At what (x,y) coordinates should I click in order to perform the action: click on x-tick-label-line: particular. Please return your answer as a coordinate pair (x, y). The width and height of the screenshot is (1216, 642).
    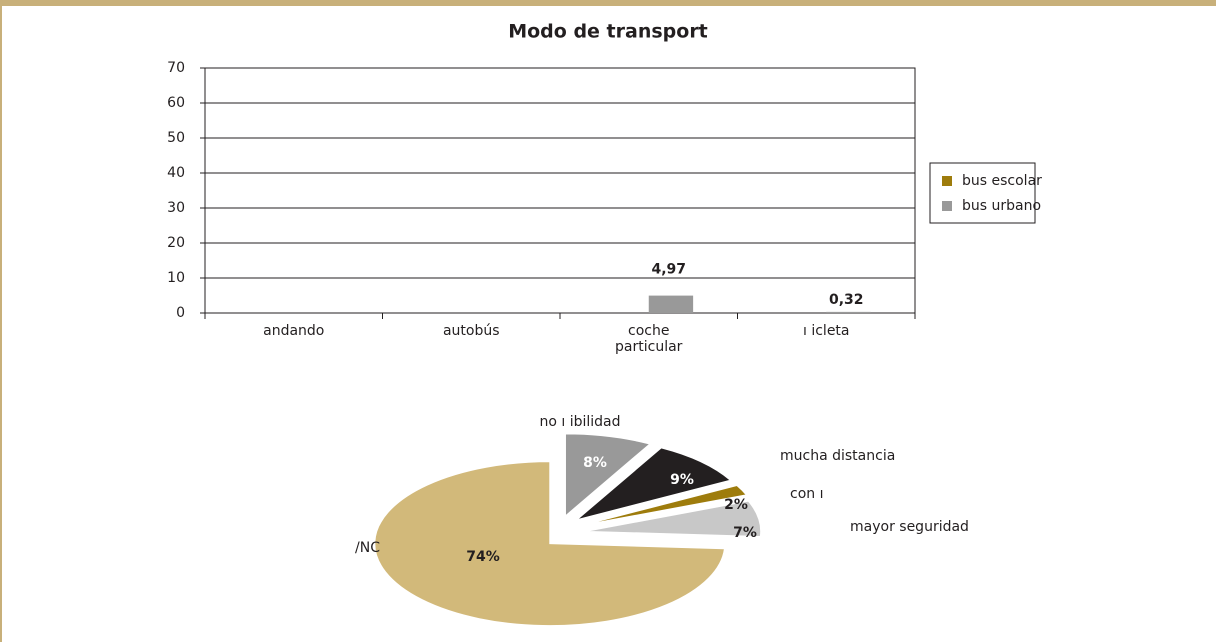
    Looking at the image, I should click on (649, 347).